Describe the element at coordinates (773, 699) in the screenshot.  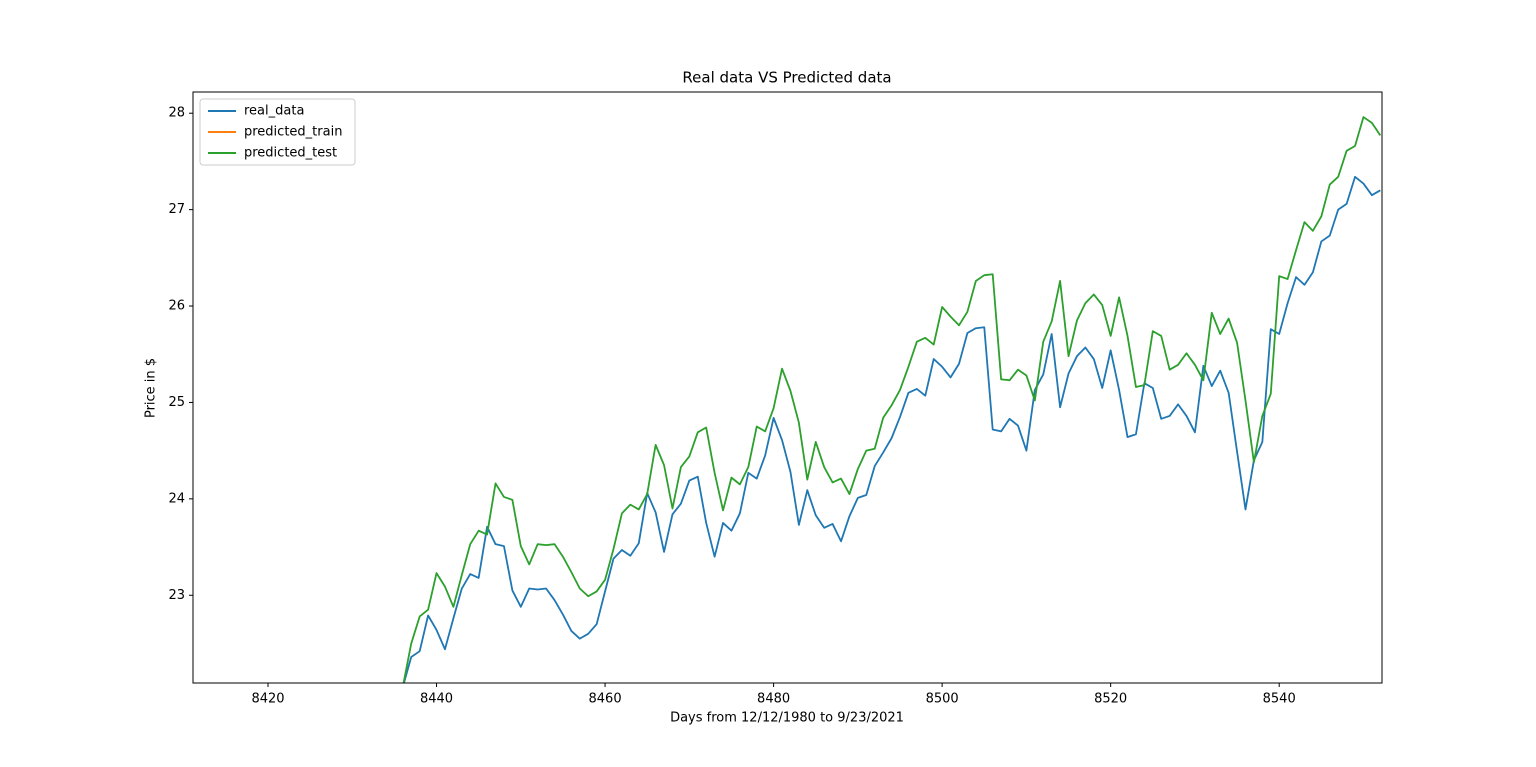
I see `x-tick-label: 8480` at that location.